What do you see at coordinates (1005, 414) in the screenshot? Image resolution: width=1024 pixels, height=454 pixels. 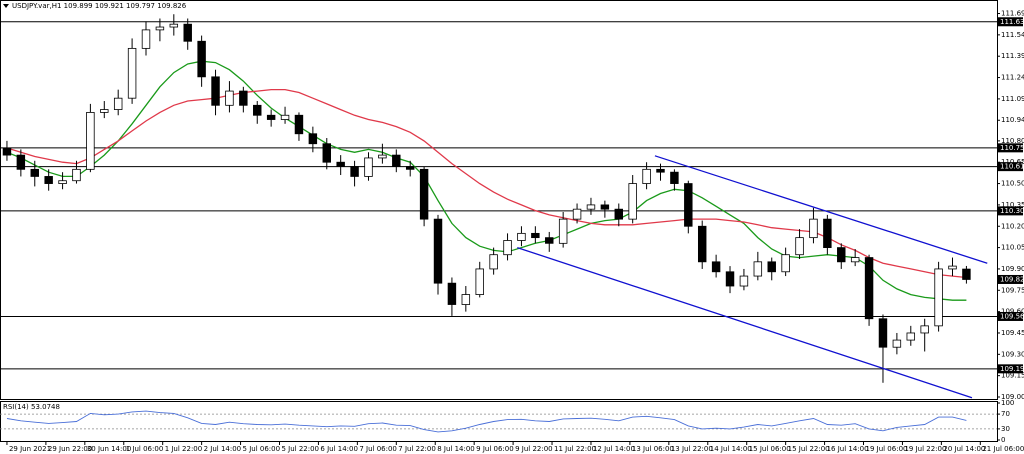 I see `rsi-tick-label: 70` at bounding box center [1005, 414].